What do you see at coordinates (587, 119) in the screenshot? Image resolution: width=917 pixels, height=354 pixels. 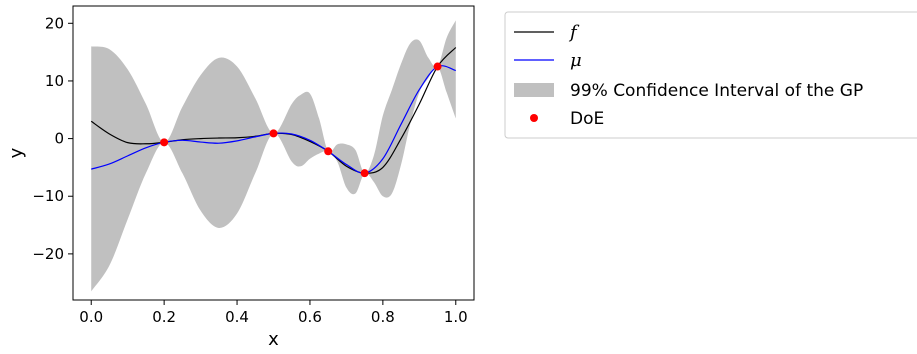 I see `legend-label-doe: DoE` at bounding box center [587, 119].